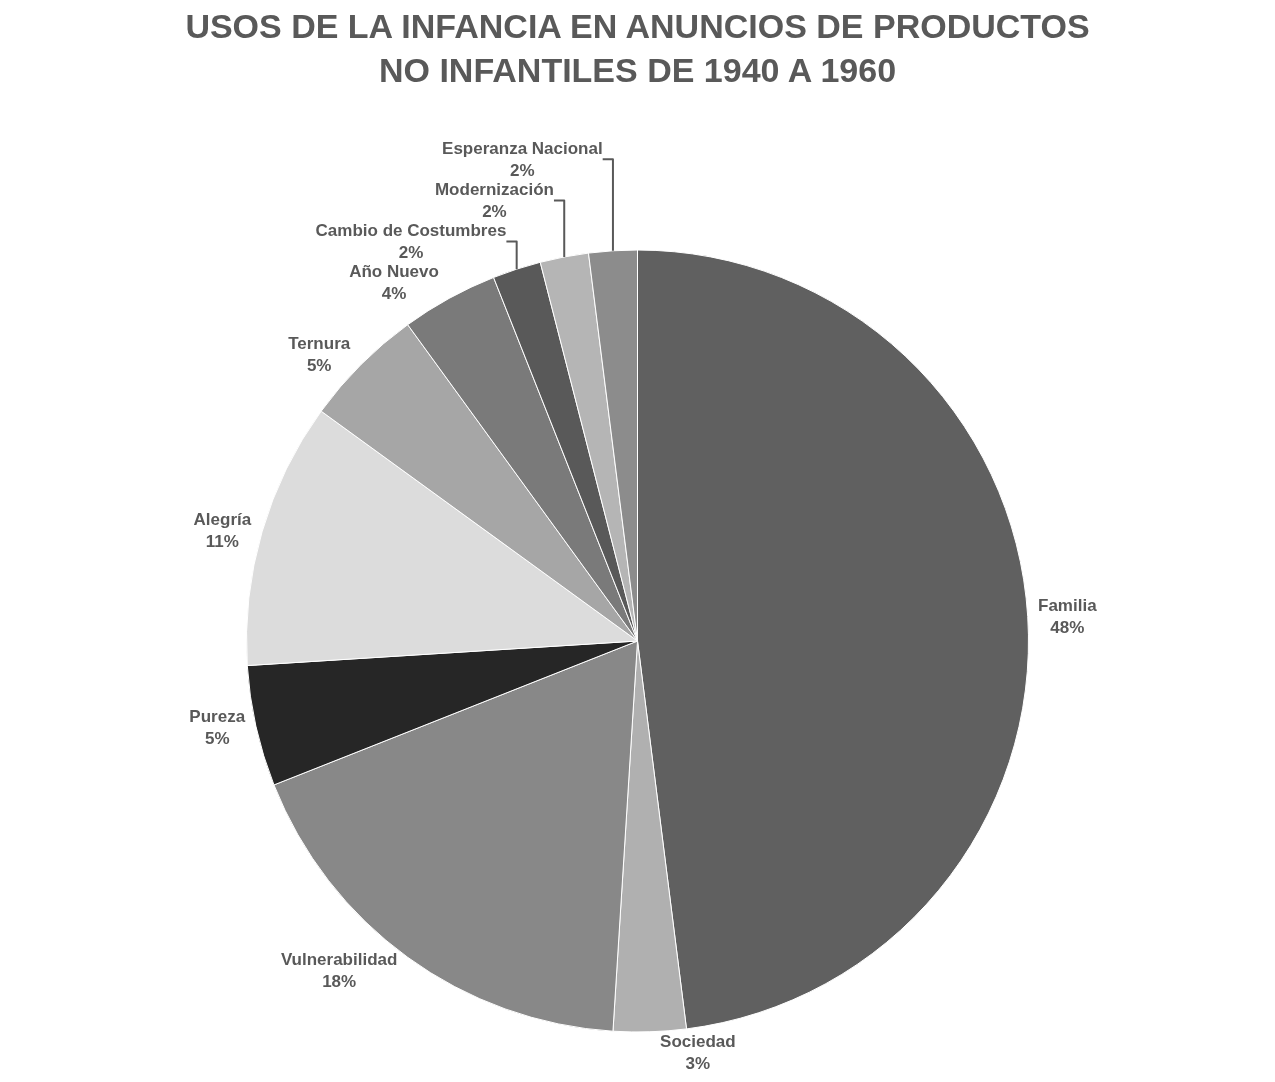 Image resolution: width=1275 pixels, height=1082 pixels. I want to click on data-label: 48%, so click(1067, 627).